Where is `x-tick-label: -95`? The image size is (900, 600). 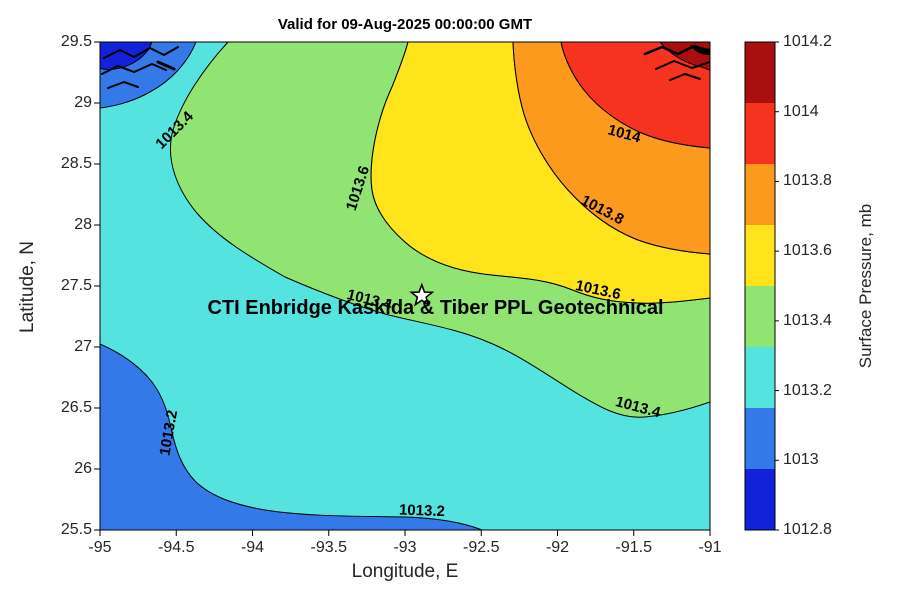
x-tick-label: -95 is located at coordinates (100, 547).